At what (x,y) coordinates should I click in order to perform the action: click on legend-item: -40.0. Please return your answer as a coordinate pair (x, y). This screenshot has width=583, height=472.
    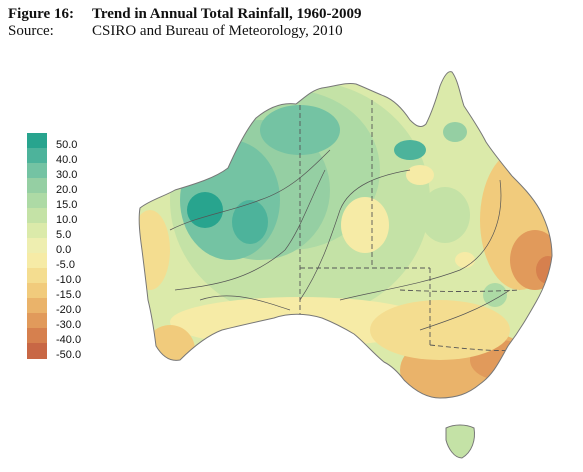
    Looking at the image, I should click on (67, 337).